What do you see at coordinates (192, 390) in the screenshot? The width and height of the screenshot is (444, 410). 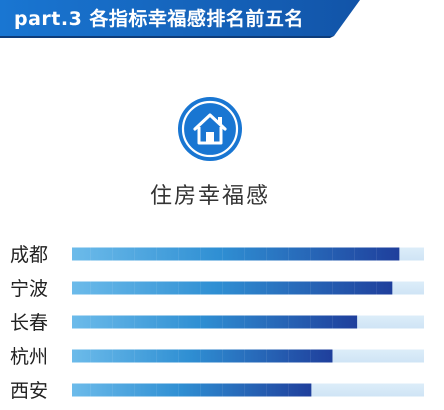 I see `bar-西安` at bounding box center [192, 390].